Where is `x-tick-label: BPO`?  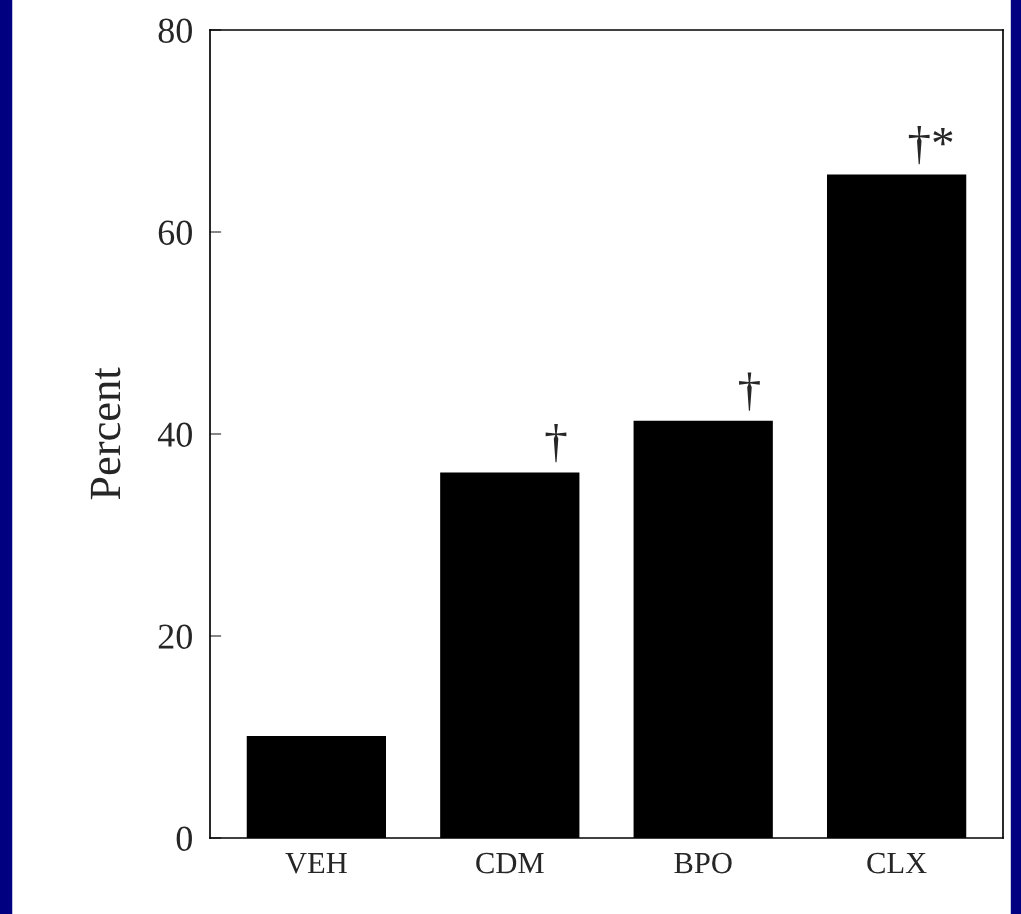 x-tick-label: BPO is located at coordinates (703, 863).